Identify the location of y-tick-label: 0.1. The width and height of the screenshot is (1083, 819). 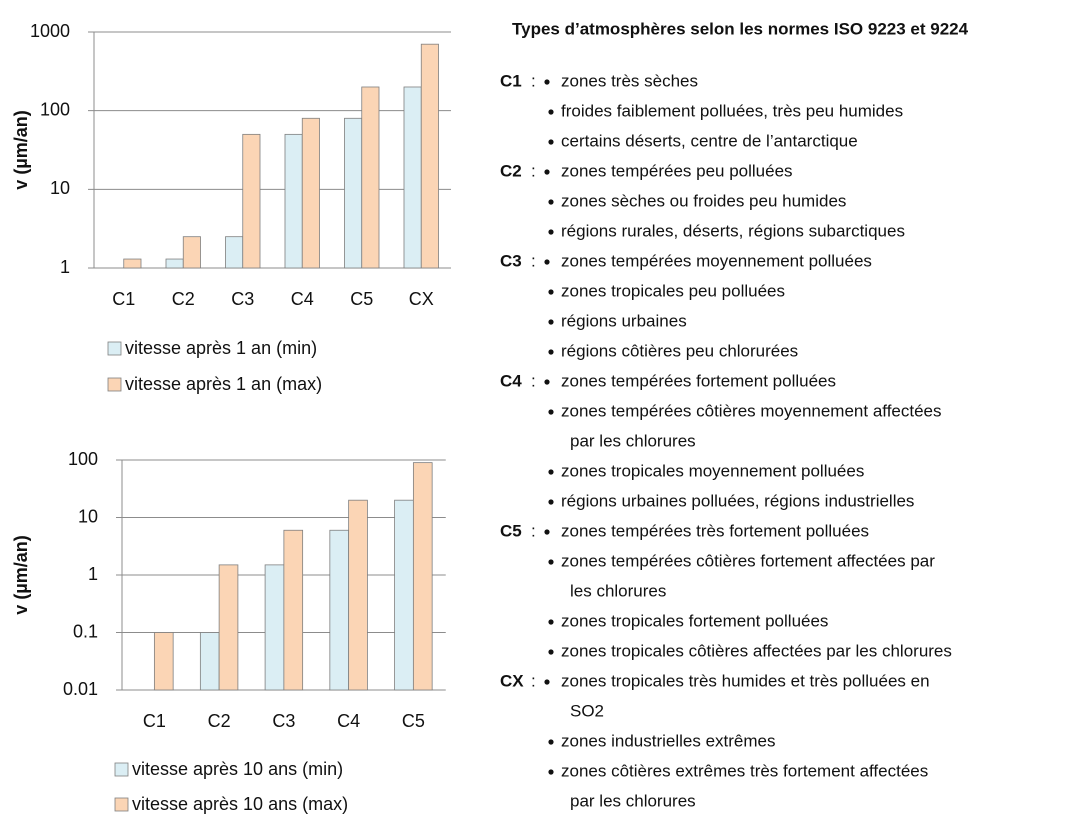
(85, 631).